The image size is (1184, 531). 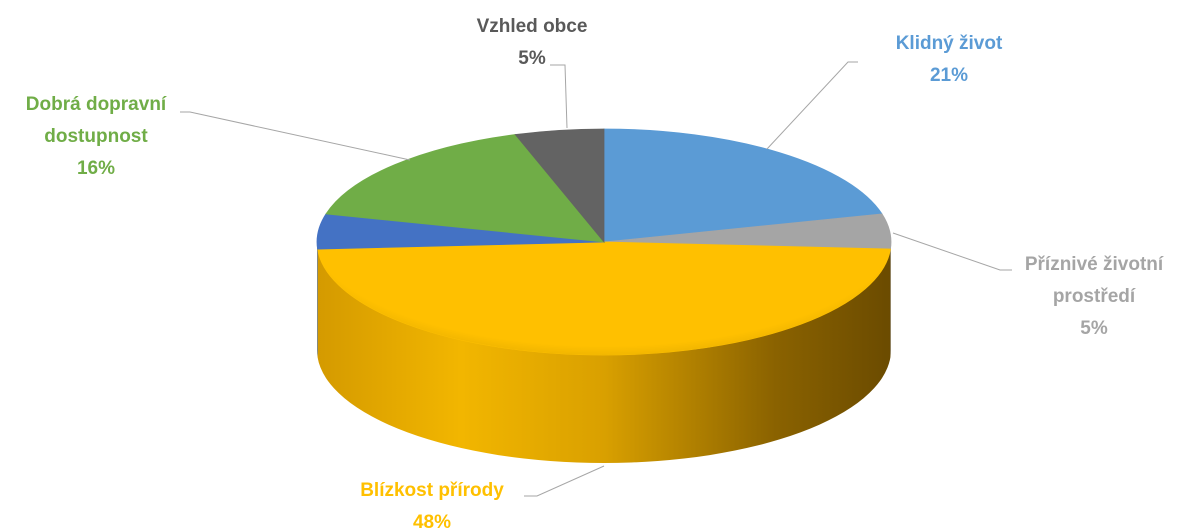 I want to click on data-label-percent-blizkost-prirody: 48%, so click(x=432, y=521).